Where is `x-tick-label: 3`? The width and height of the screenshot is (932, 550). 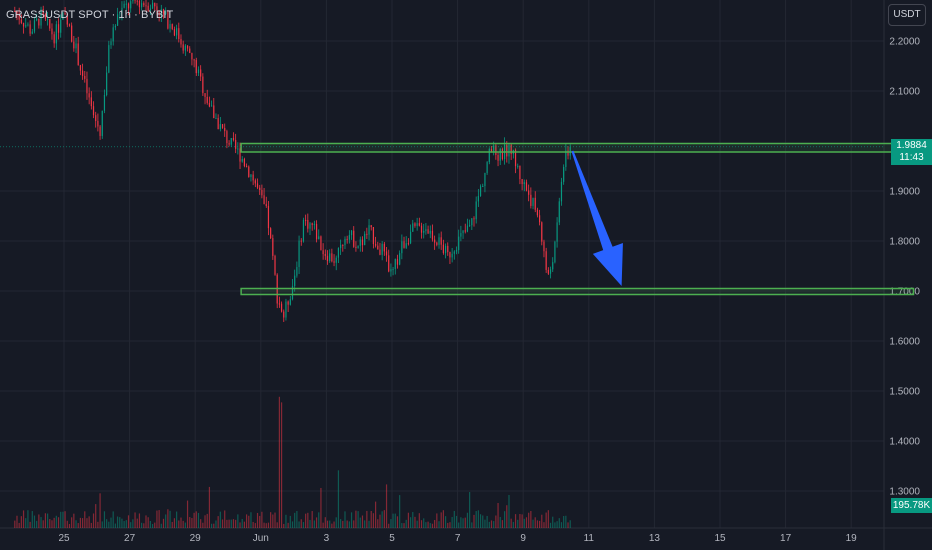 x-tick-label: 3 is located at coordinates (327, 538).